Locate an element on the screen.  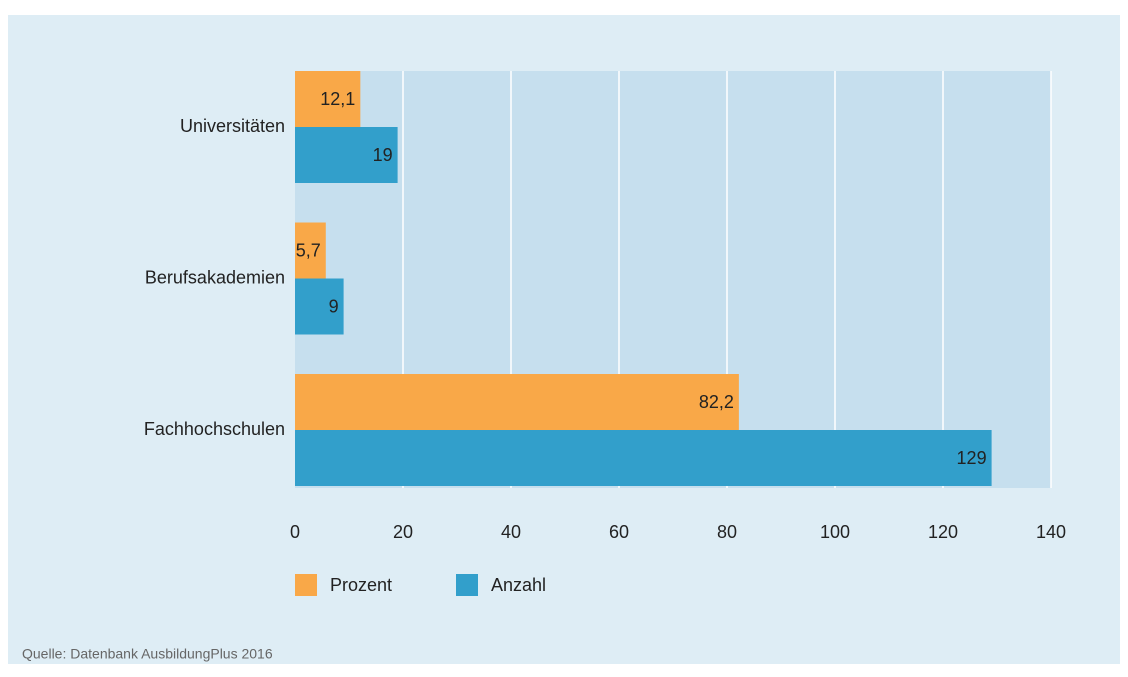
x-tick-label: 100 is located at coordinates (835, 532).